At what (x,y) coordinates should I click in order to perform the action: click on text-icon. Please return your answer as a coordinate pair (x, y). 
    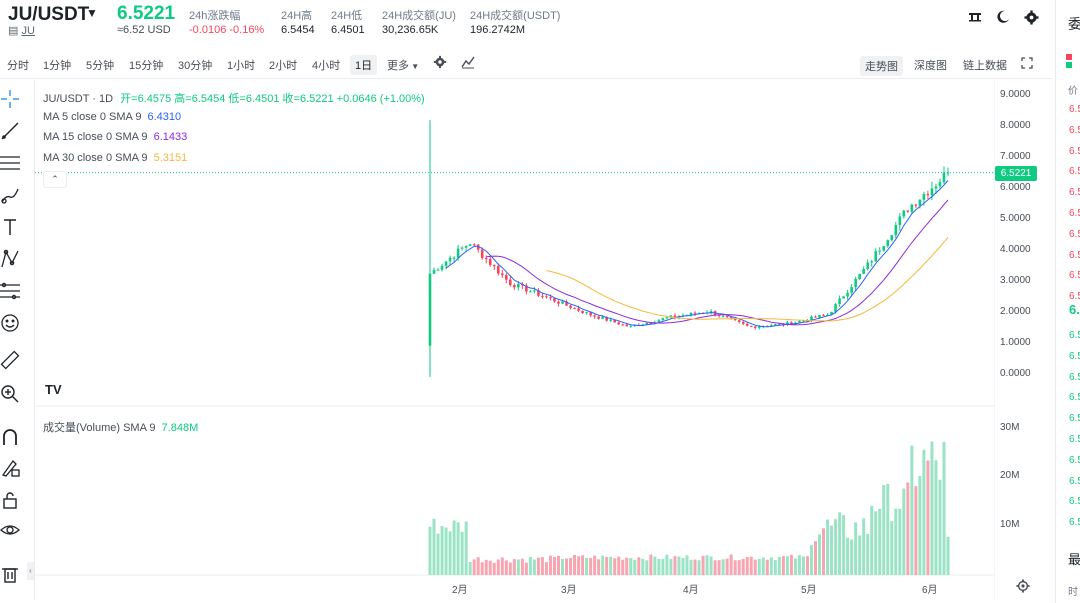
    Looking at the image, I should click on (10, 227).